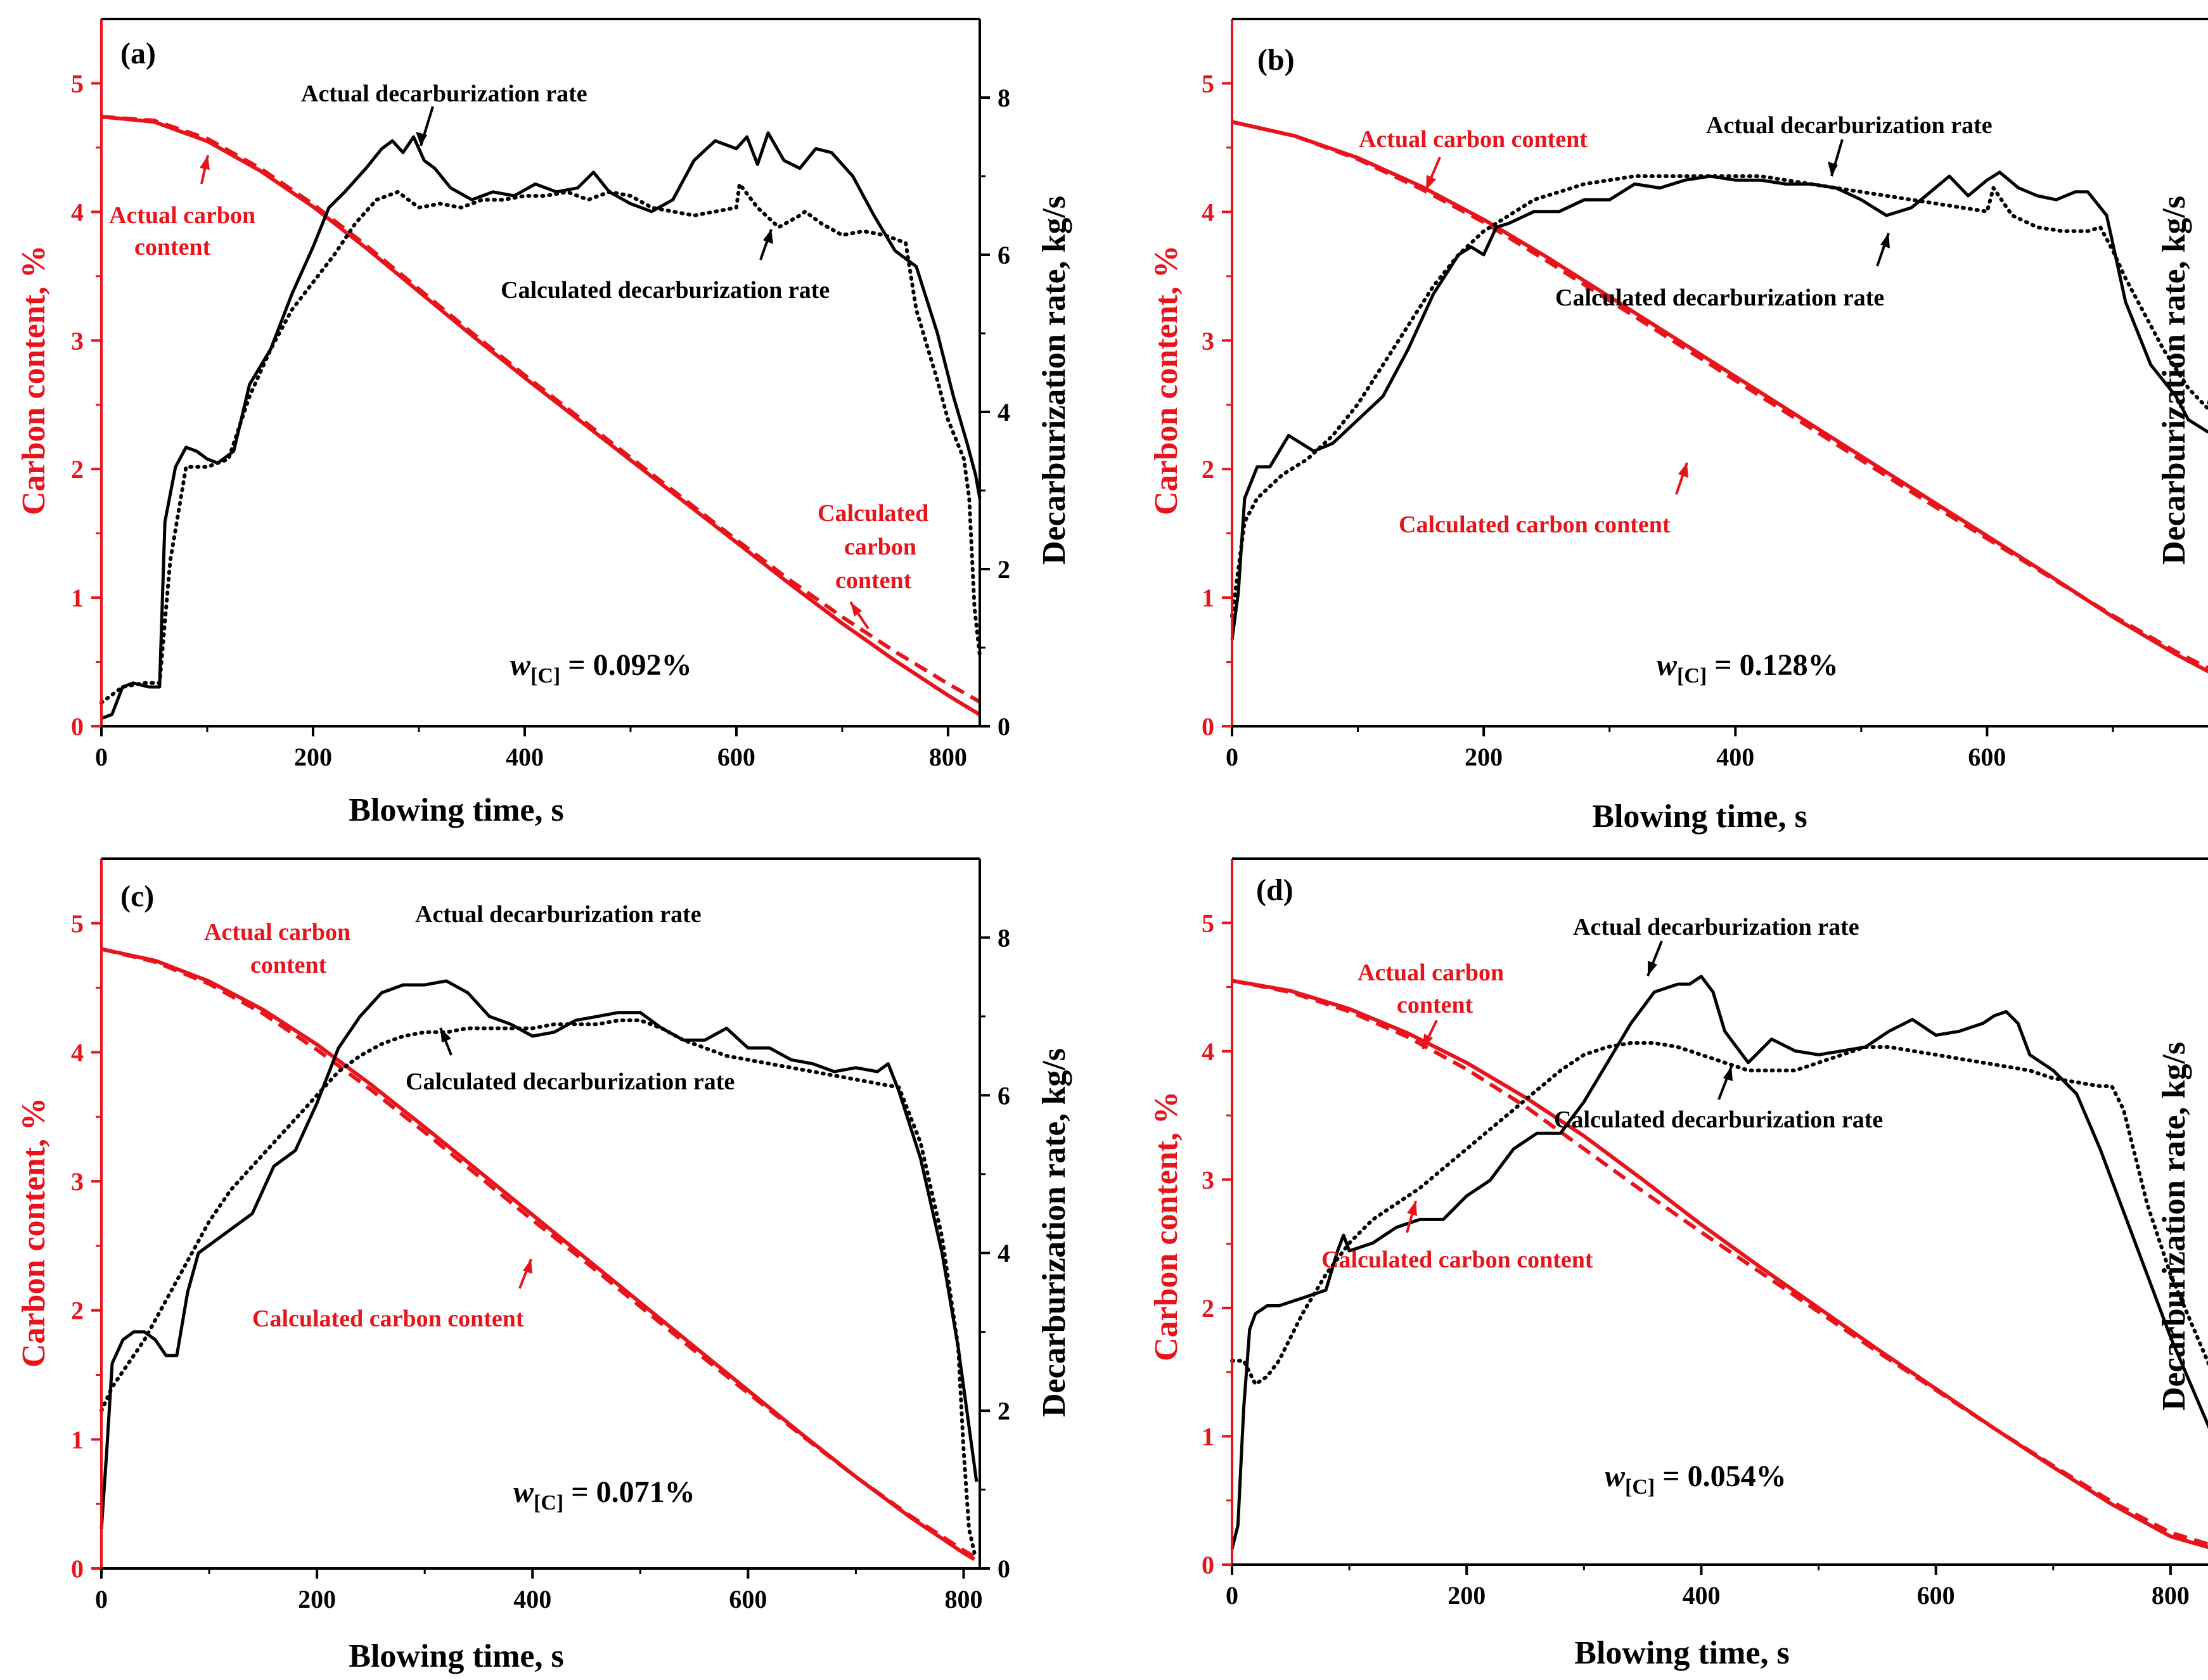 The height and width of the screenshot is (1680, 2208). Describe the element at coordinates (1773, 665) in the screenshot. I see `annotation-value: = 0.128%` at that location.